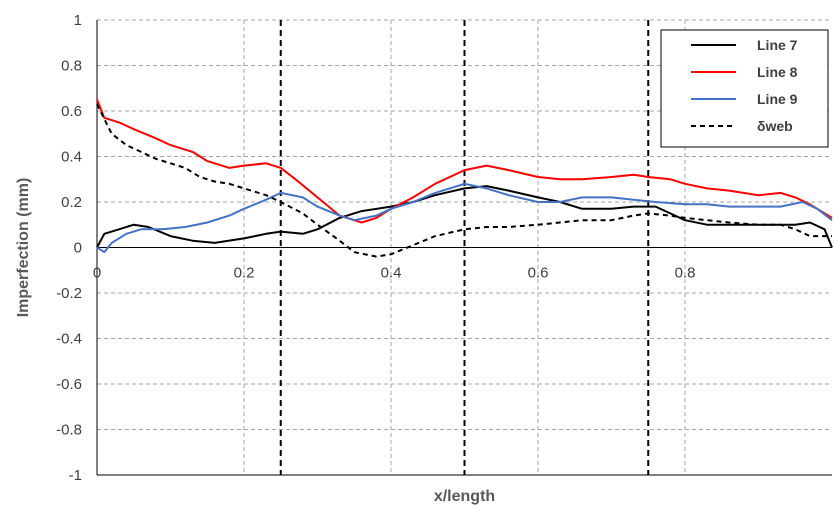 This screenshot has width=834, height=511. Describe the element at coordinates (69, 384) in the screenshot. I see `y-tick-label: -0.6` at that location.